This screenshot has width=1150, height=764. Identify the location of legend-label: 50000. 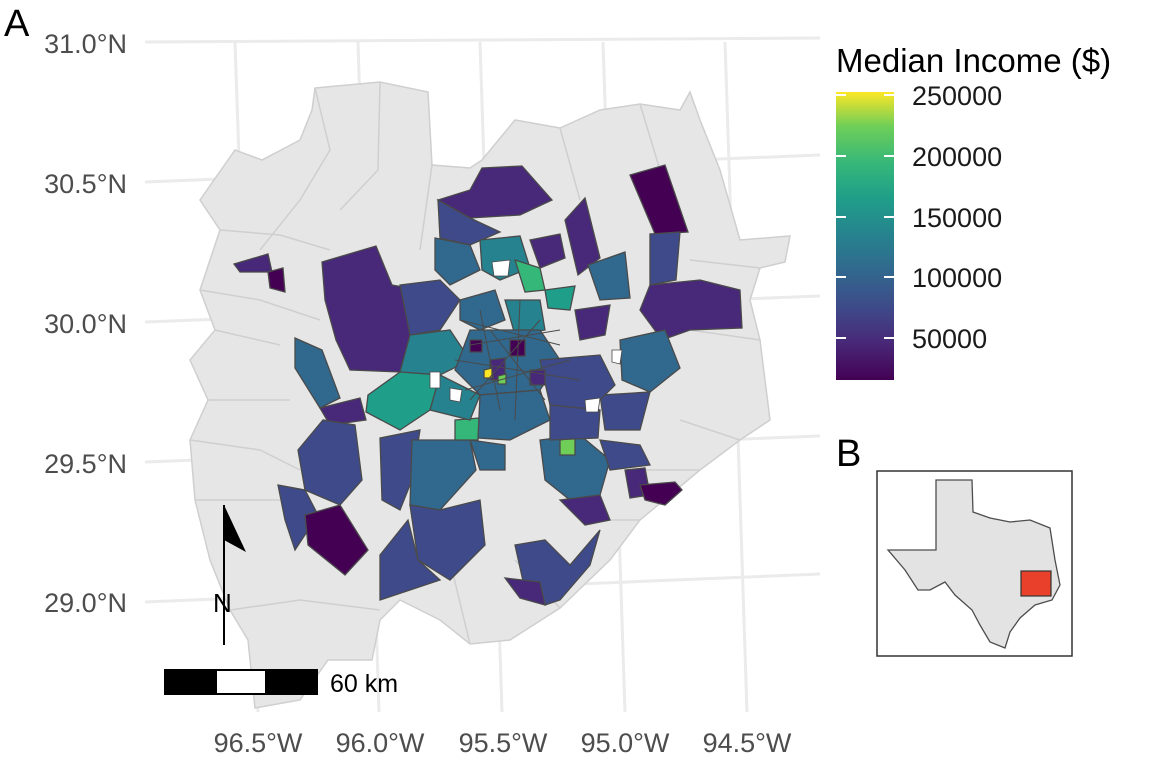
(949, 339).